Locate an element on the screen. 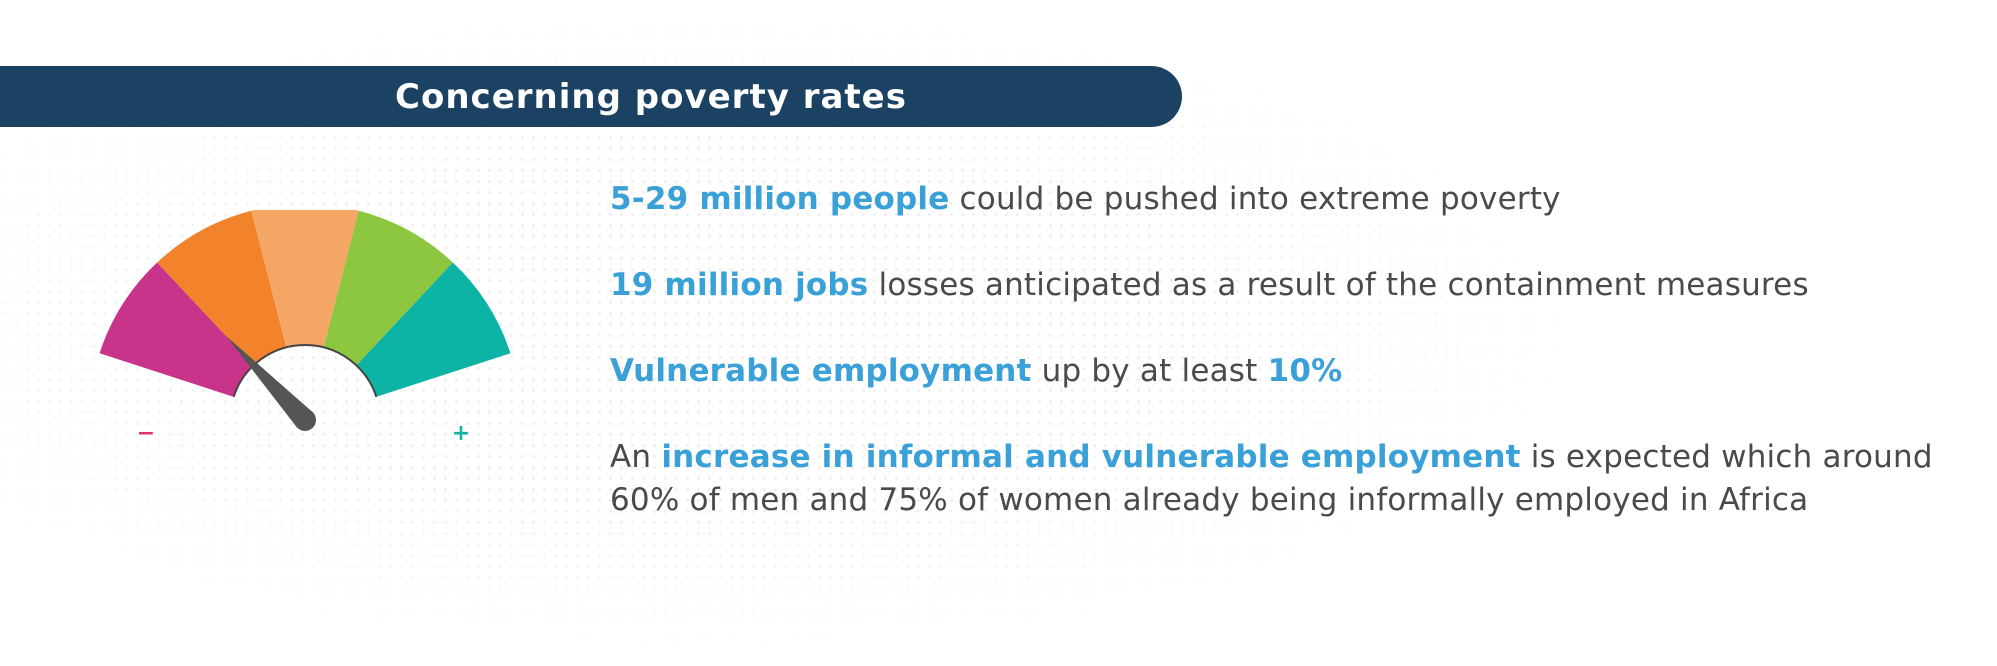 Image resolution: width=1997 pixels, height=666 pixels. gauge-segment-teal is located at coordinates (433, 329).